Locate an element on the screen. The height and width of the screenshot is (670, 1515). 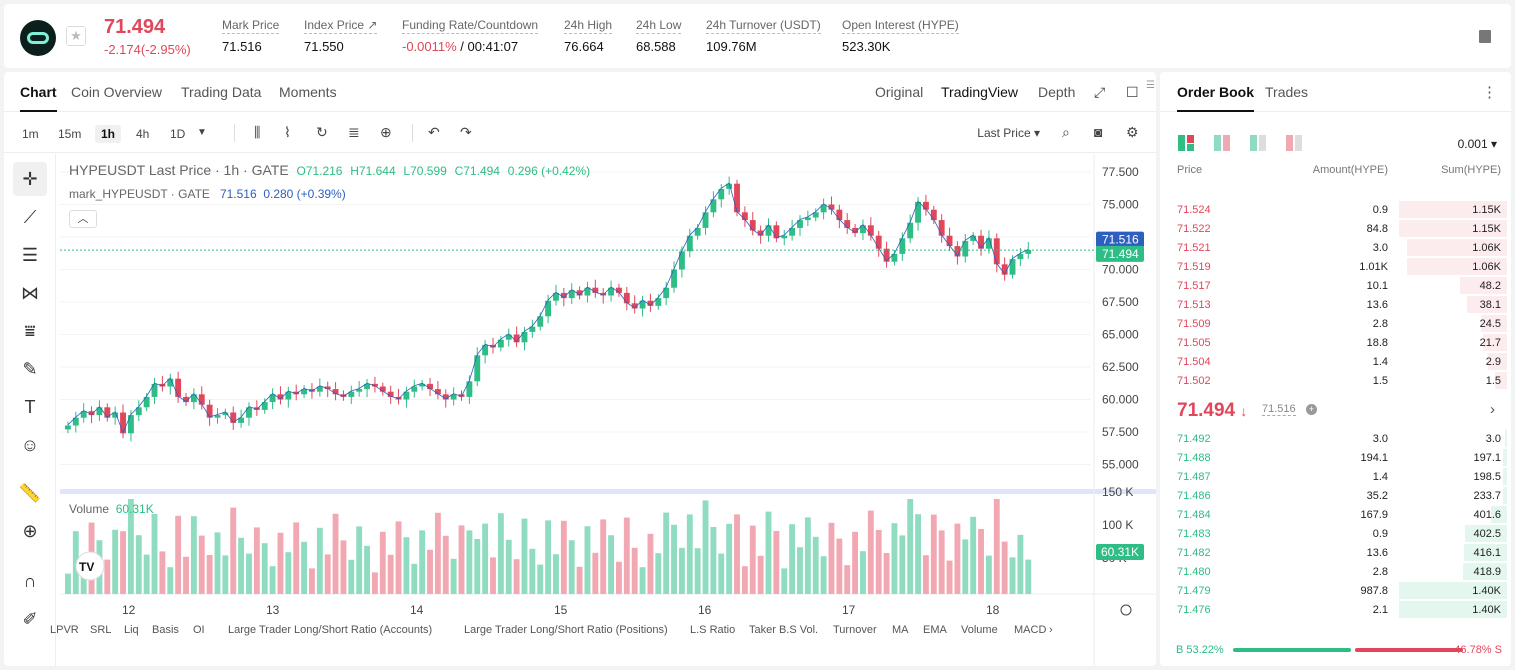
indicator-macd: MACD is located at coordinates (1030, 630).